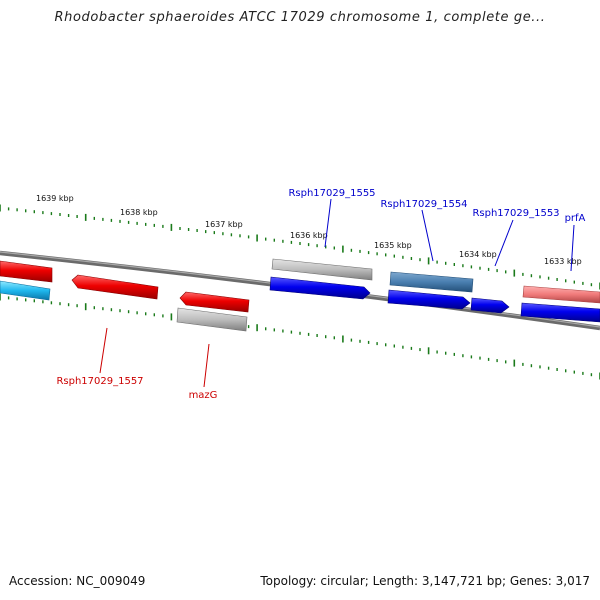  Describe the element at coordinates (515, 213) in the screenshot. I see `gene-label-rsph1553: Rsph17029_1553` at that location.